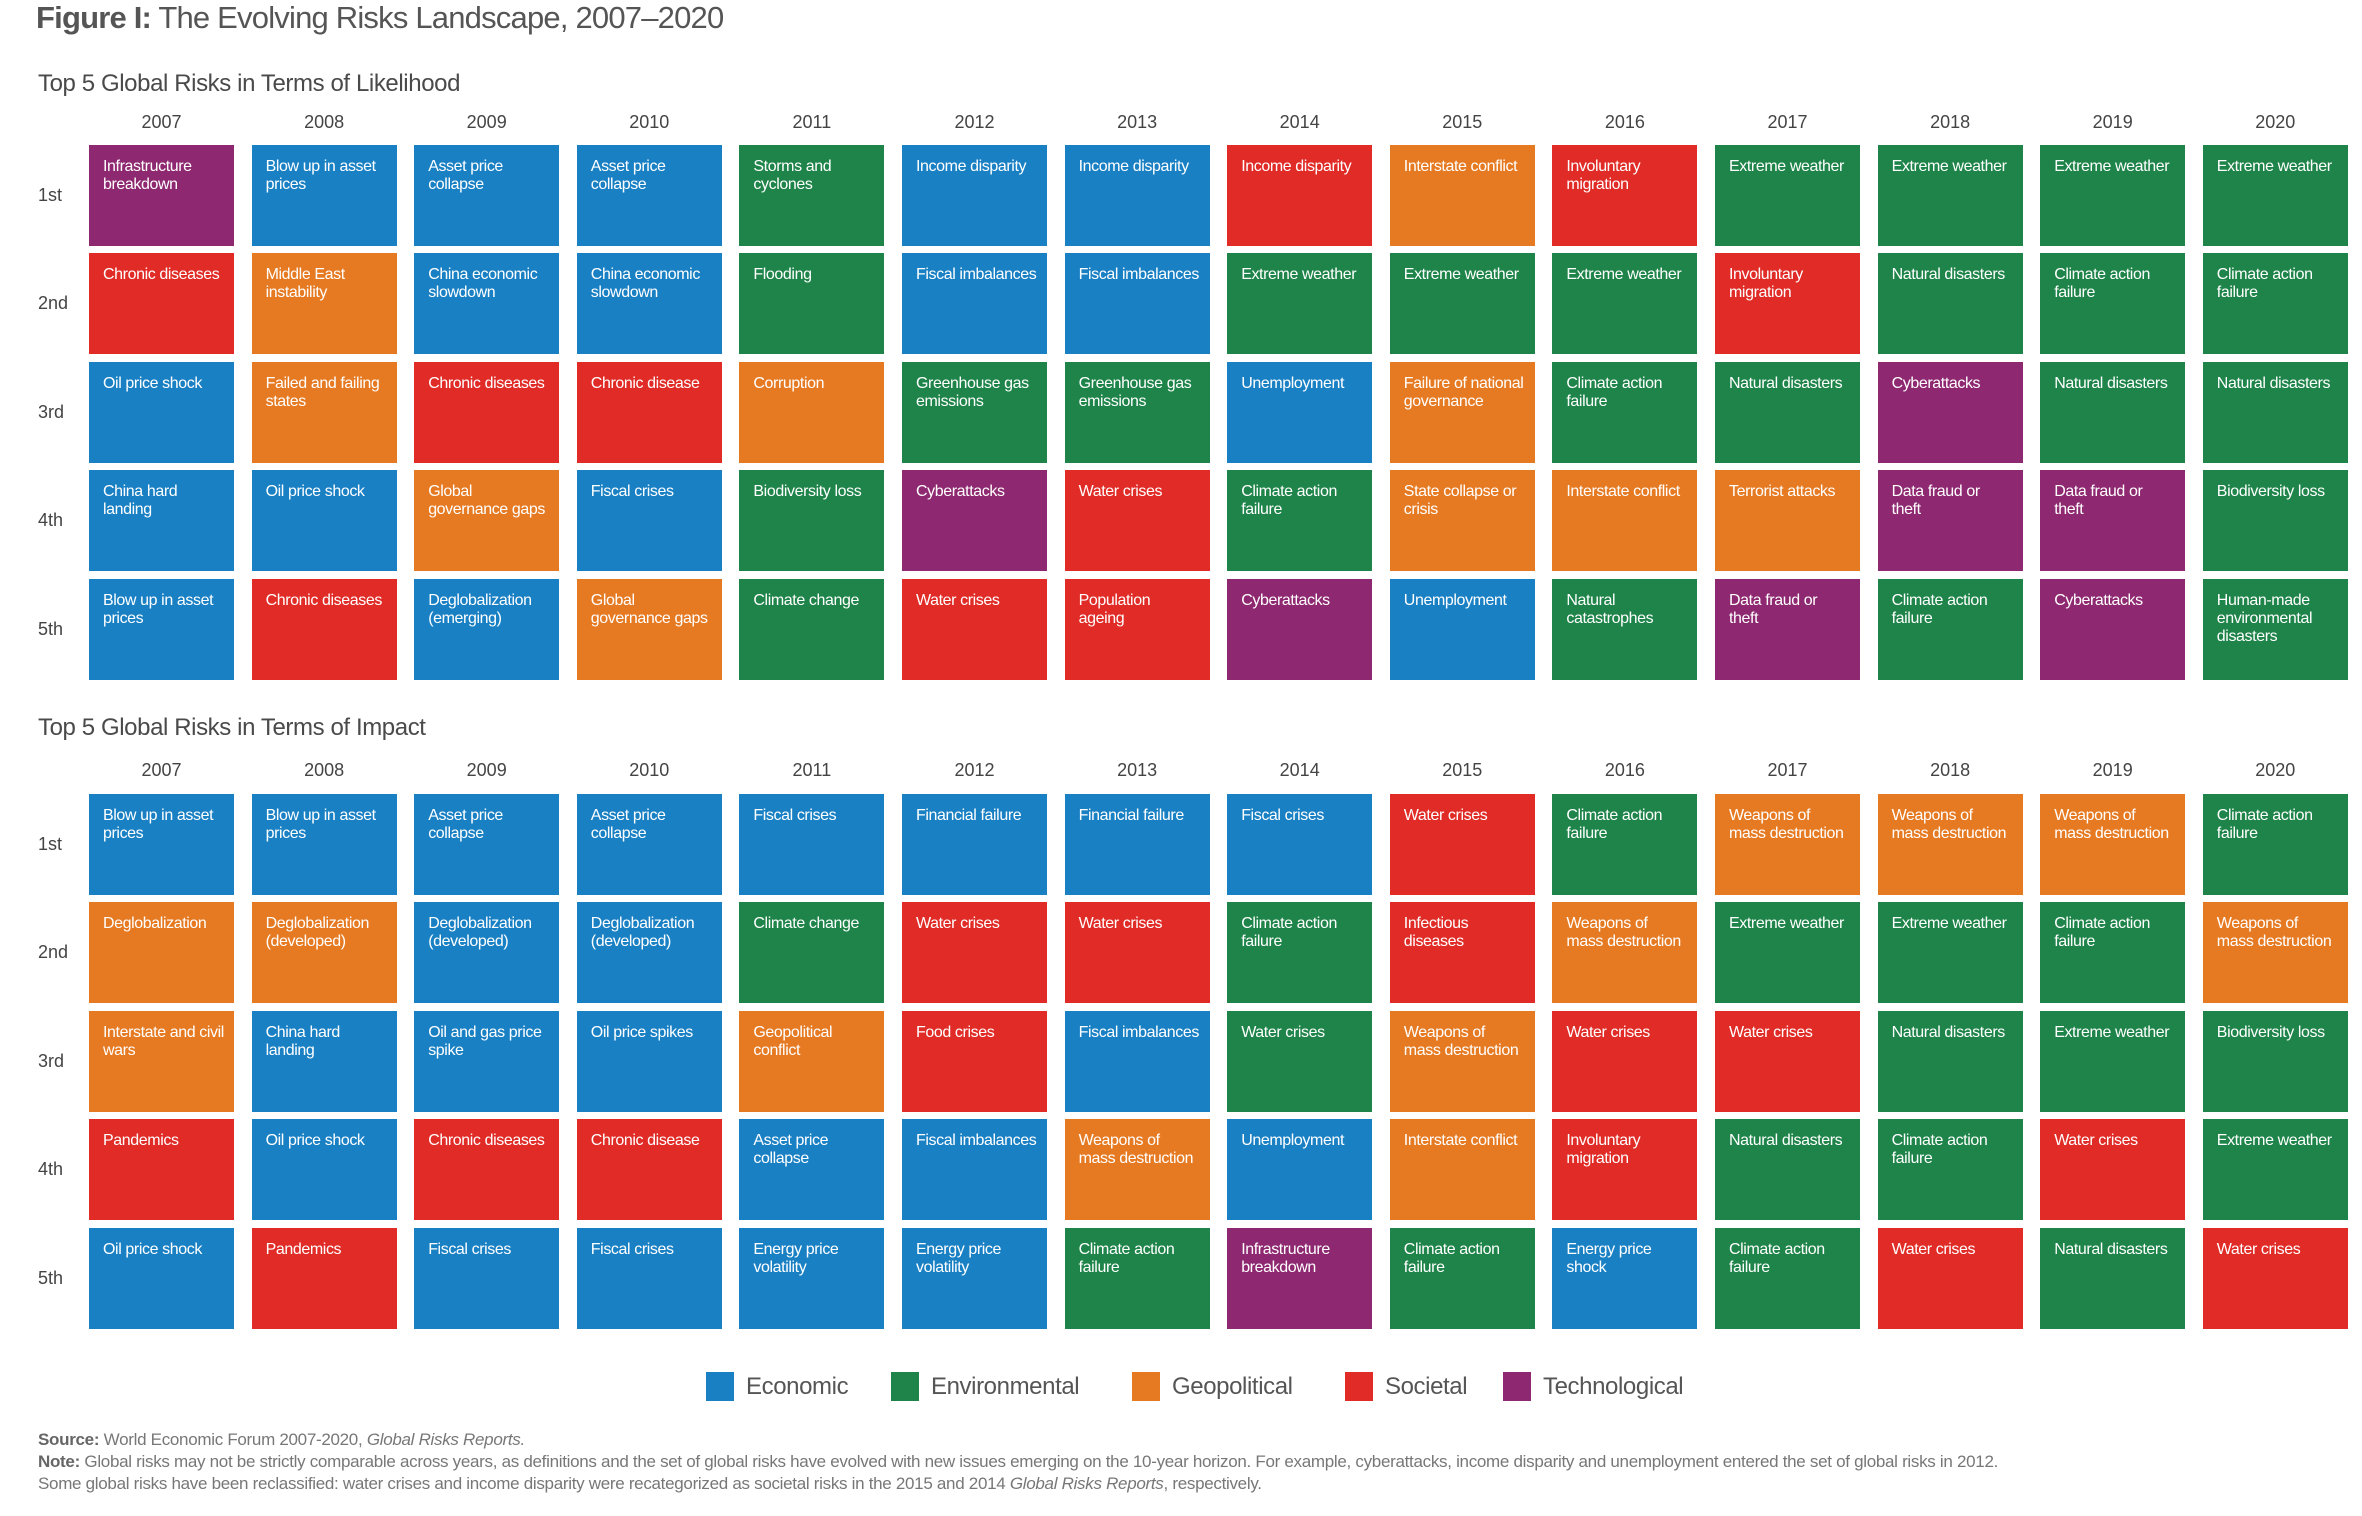 This screenshot has height=1516, width=2362. I want to click on legend-label: Societal, so click(1426, 1386).